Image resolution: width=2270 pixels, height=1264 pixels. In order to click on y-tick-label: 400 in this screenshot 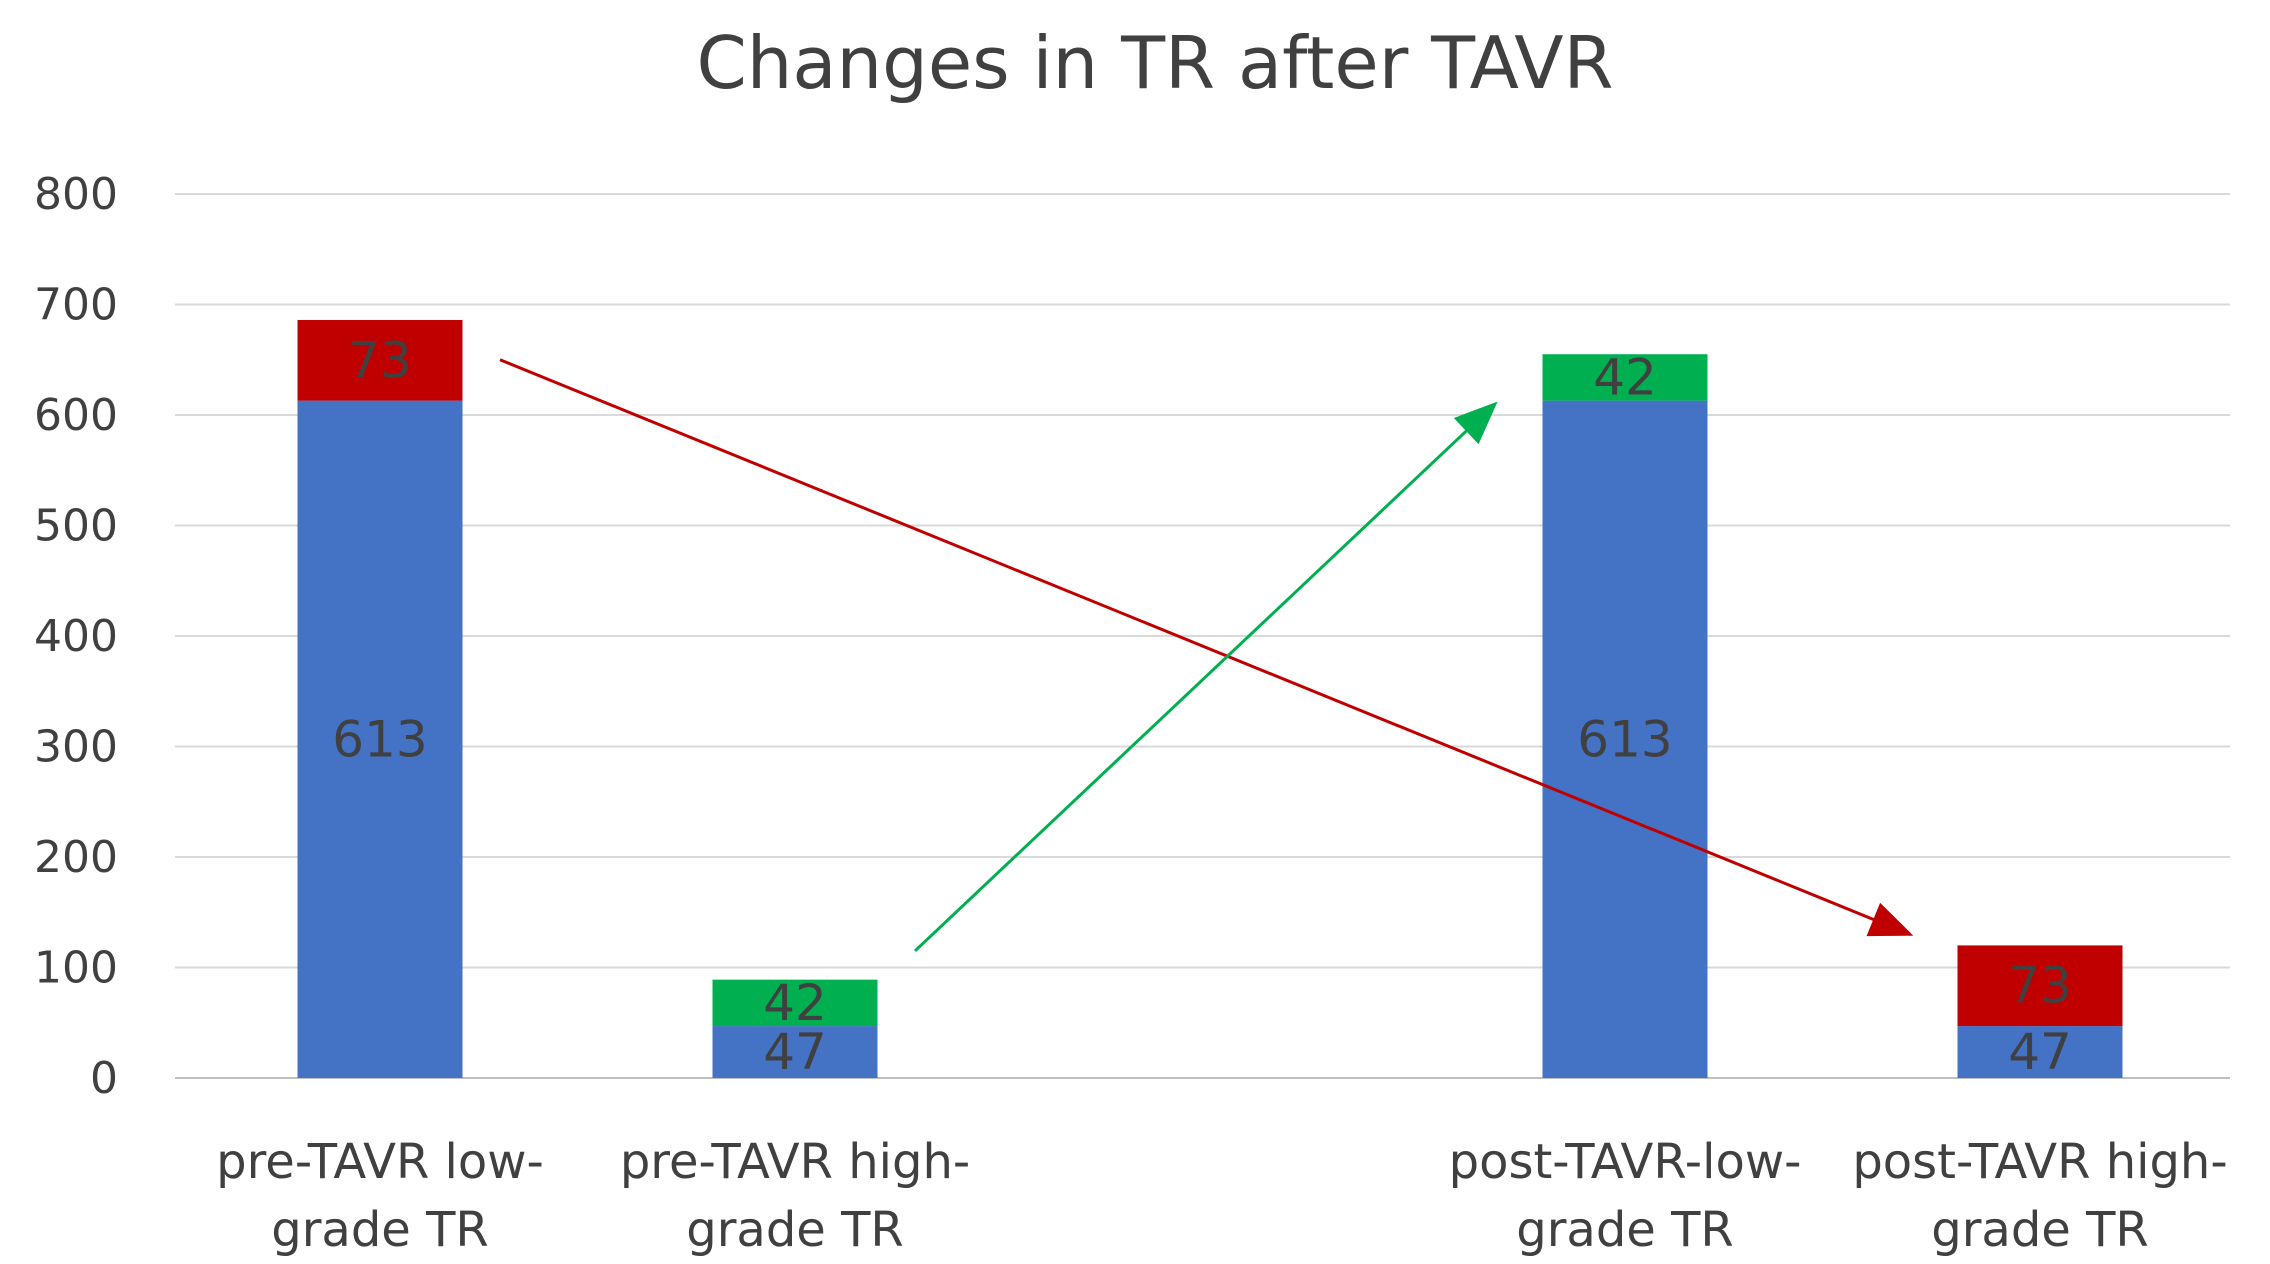, I will do `click(76, 636)`.